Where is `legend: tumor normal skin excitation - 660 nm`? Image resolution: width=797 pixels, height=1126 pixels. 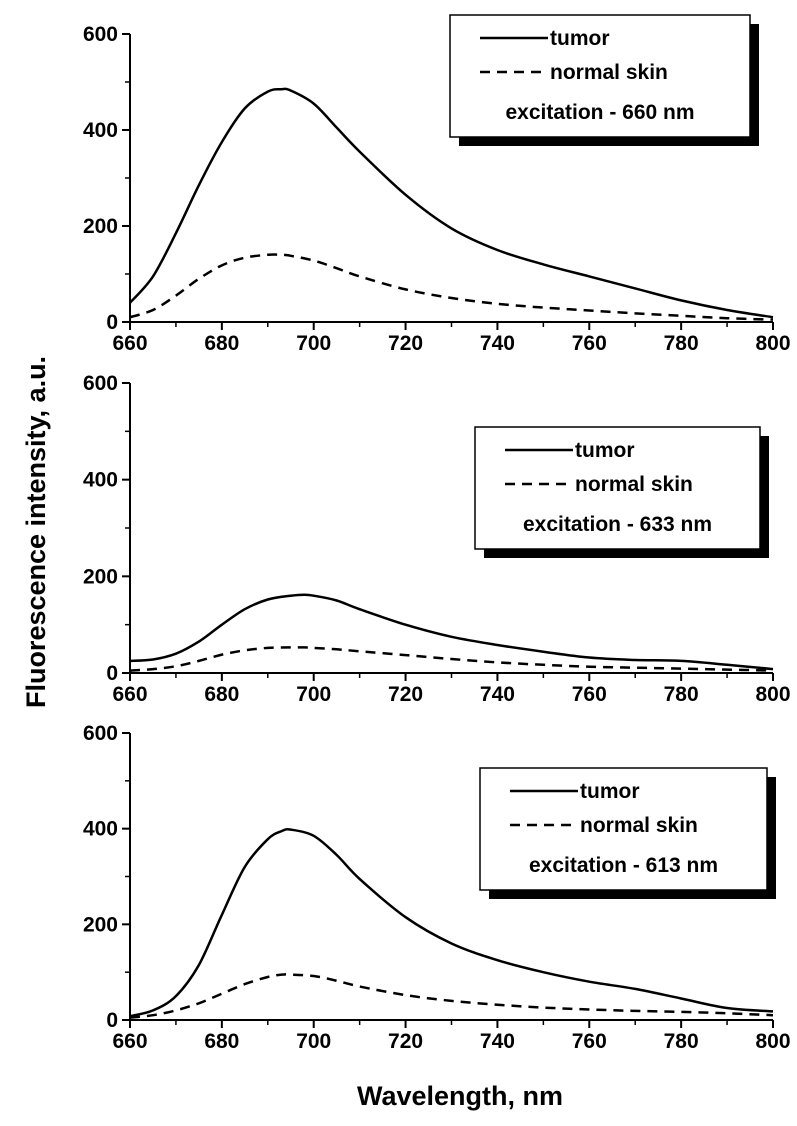 legend: tumor normal skin excitation - 660 nm is located at coordinates (604, 80).